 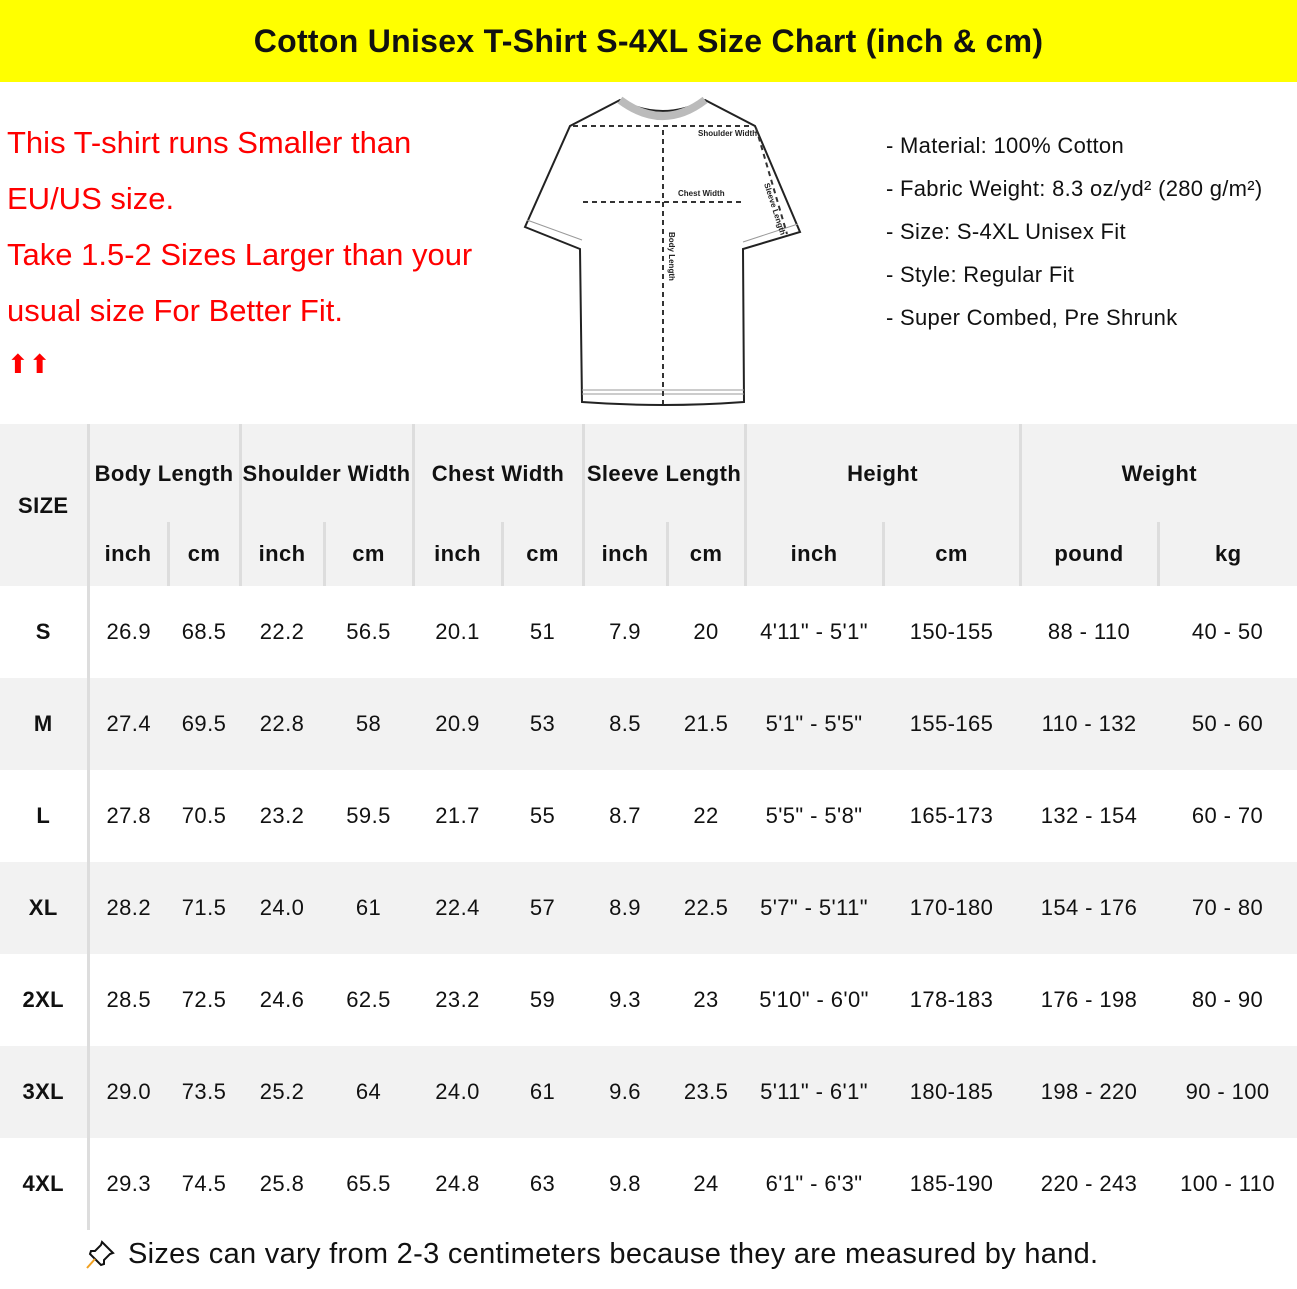 What do you see at coordinates (814, 1092) in the screenshot?
I see `value-cell: 5'11" - 6'1"` at bounding box center [814, 1092].